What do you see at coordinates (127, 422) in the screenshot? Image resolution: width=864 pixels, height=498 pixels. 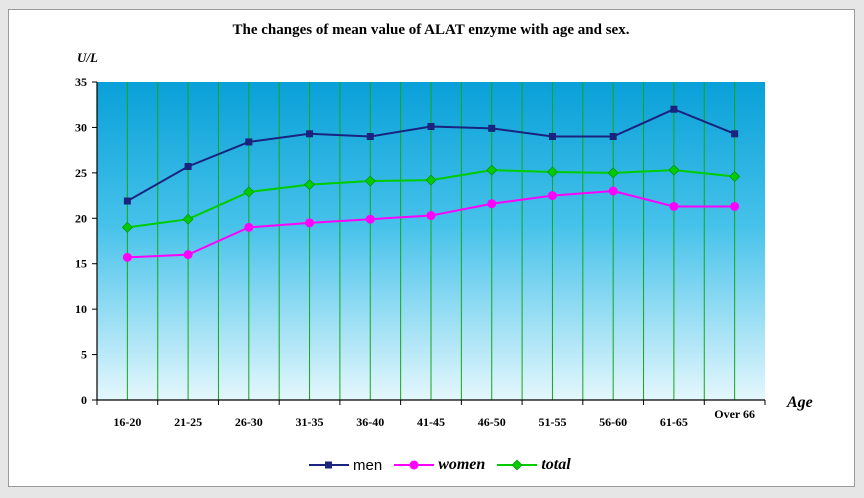 I see `x-tick-label: 16-20` at bounding box center [127, 422].